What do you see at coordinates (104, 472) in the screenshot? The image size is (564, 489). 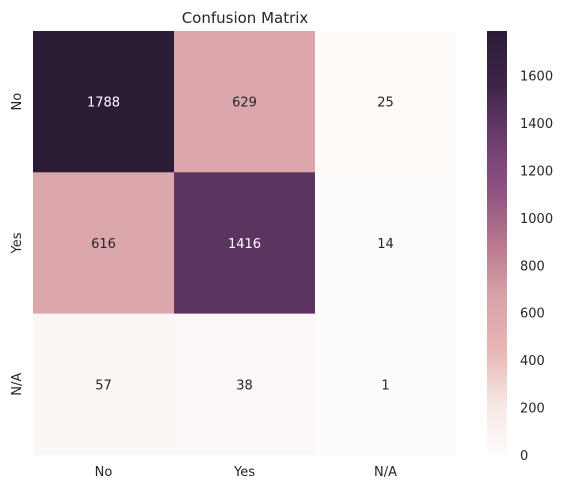 I see `x-tick-label: No` at bounding box center [104, 472].